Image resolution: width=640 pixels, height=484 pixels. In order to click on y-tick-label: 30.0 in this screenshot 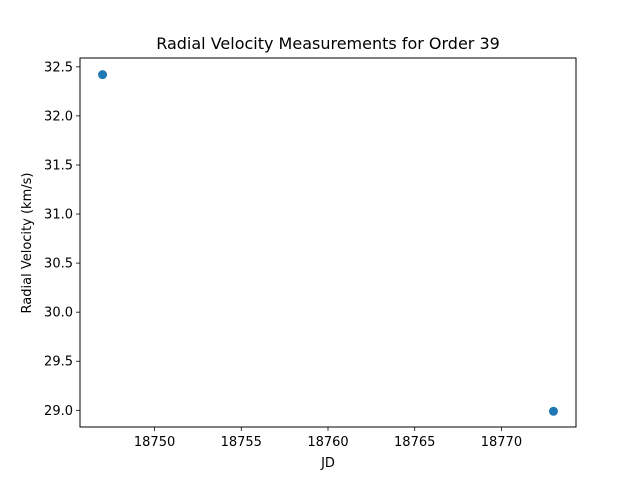, I will do `click(58, 313)`.